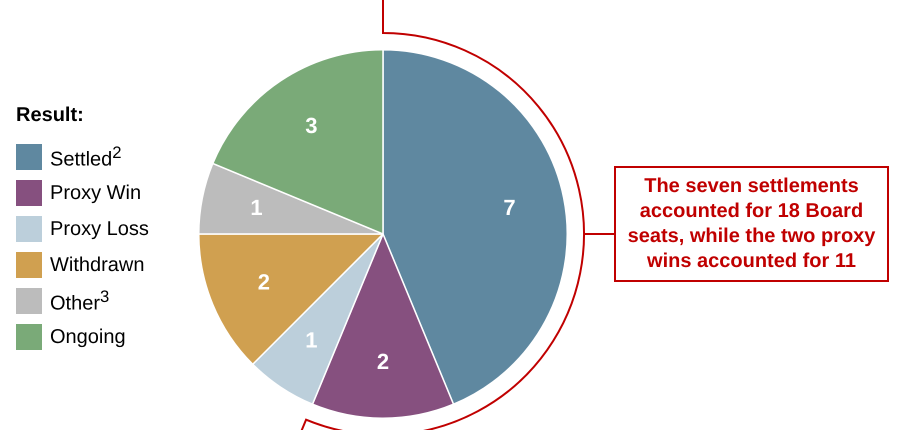  I want to click on legend-label: Ongoing, so click(88, 337).